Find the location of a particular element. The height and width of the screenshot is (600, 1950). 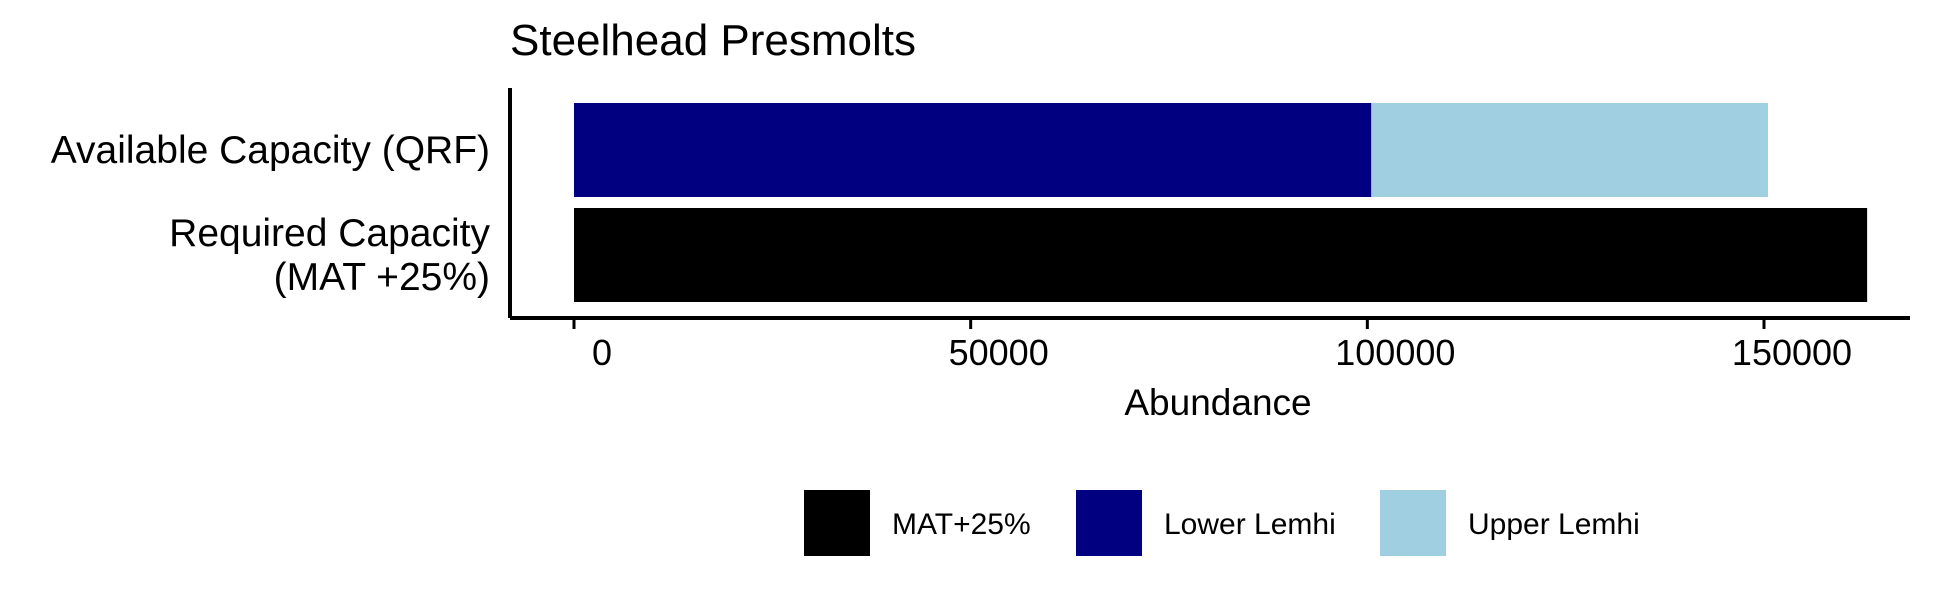

category-label-mat-line-1: Required Capacity is located at coordinates (329, 233).